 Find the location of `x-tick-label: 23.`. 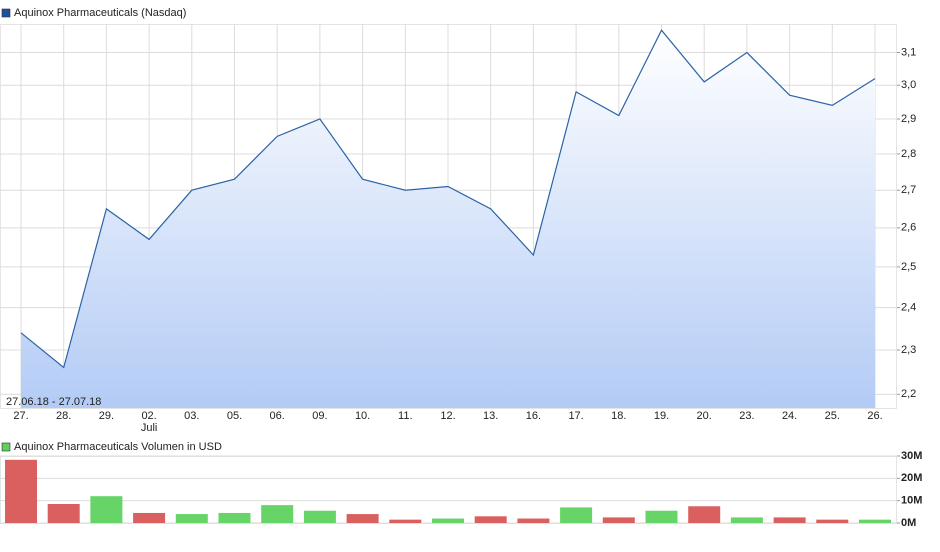

x-tick-label: 23. is located at coordinates (746, 416).